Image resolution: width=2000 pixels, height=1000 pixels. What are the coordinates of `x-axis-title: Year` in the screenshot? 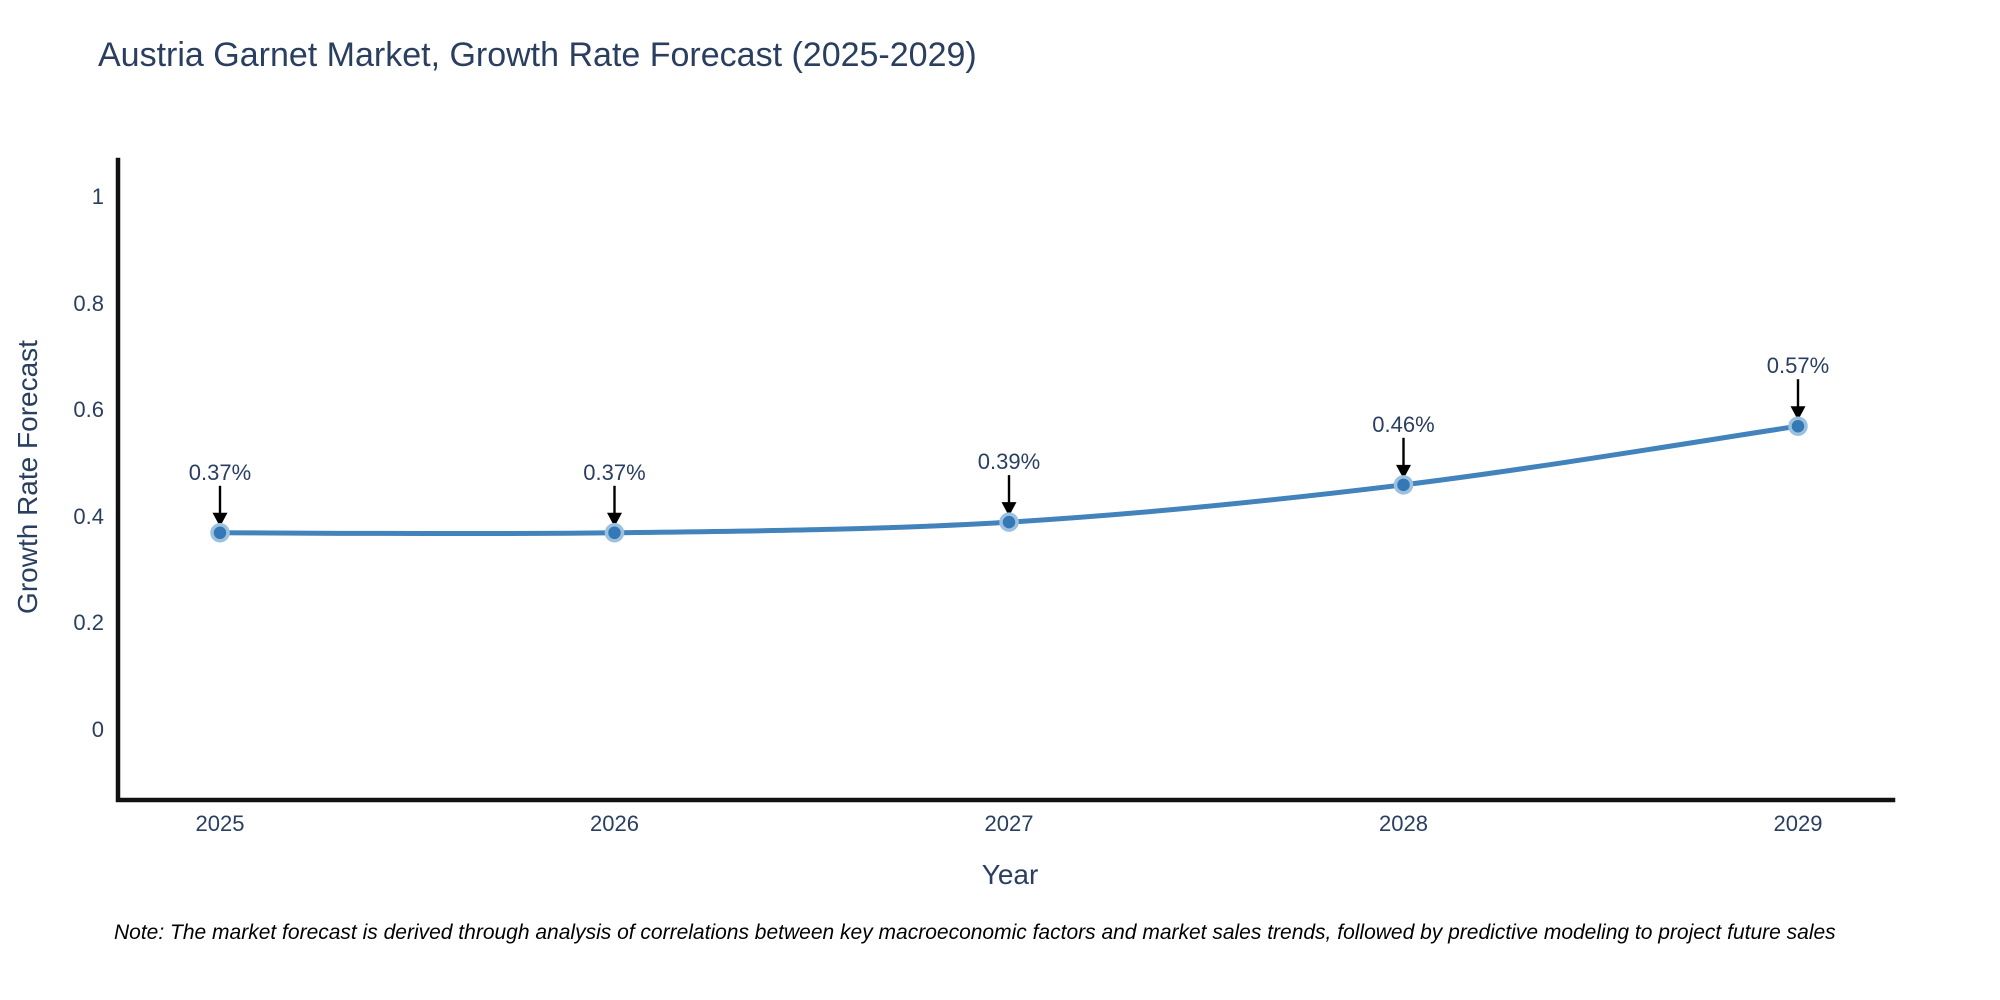 It's located at (1010, 874).